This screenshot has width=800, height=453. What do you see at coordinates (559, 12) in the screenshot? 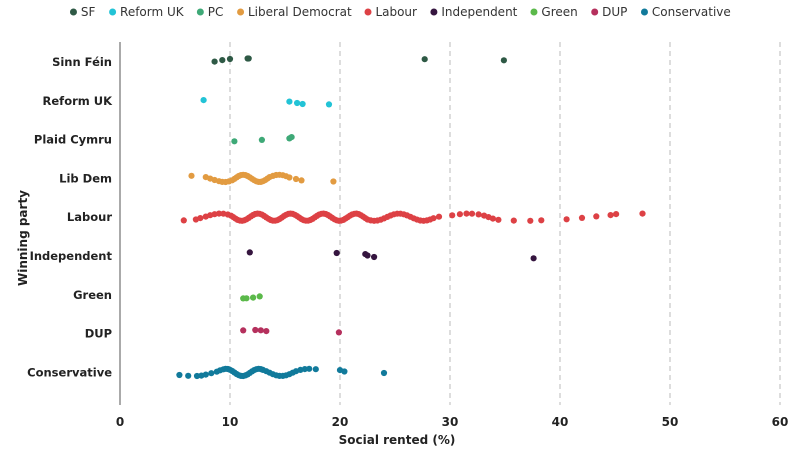
I see `legend-label-green: Green` at bounding box center [559, 12].